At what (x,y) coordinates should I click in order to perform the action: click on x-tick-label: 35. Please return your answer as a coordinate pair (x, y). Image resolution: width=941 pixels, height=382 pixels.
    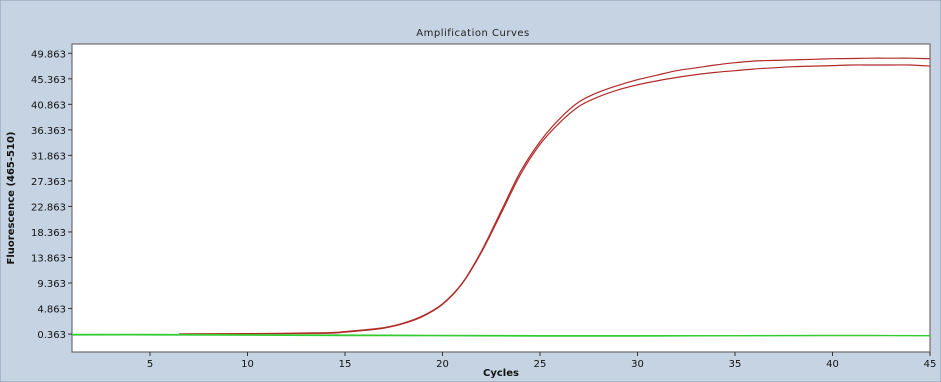
    Looking at the image, I should click on (735, 364).